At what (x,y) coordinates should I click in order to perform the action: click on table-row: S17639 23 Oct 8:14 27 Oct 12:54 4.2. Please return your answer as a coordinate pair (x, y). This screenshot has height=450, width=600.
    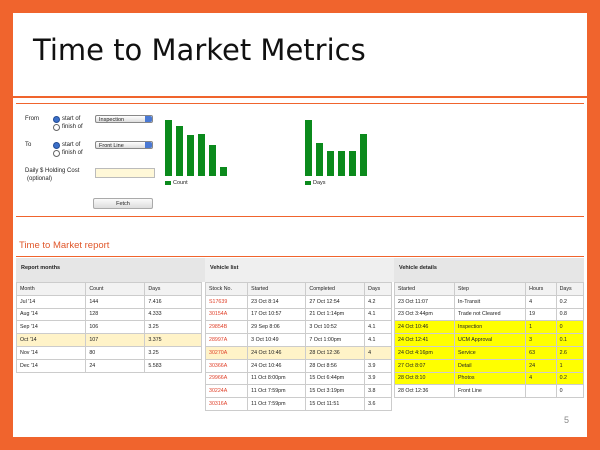
    Looking at the image, I should click on (298, 301).